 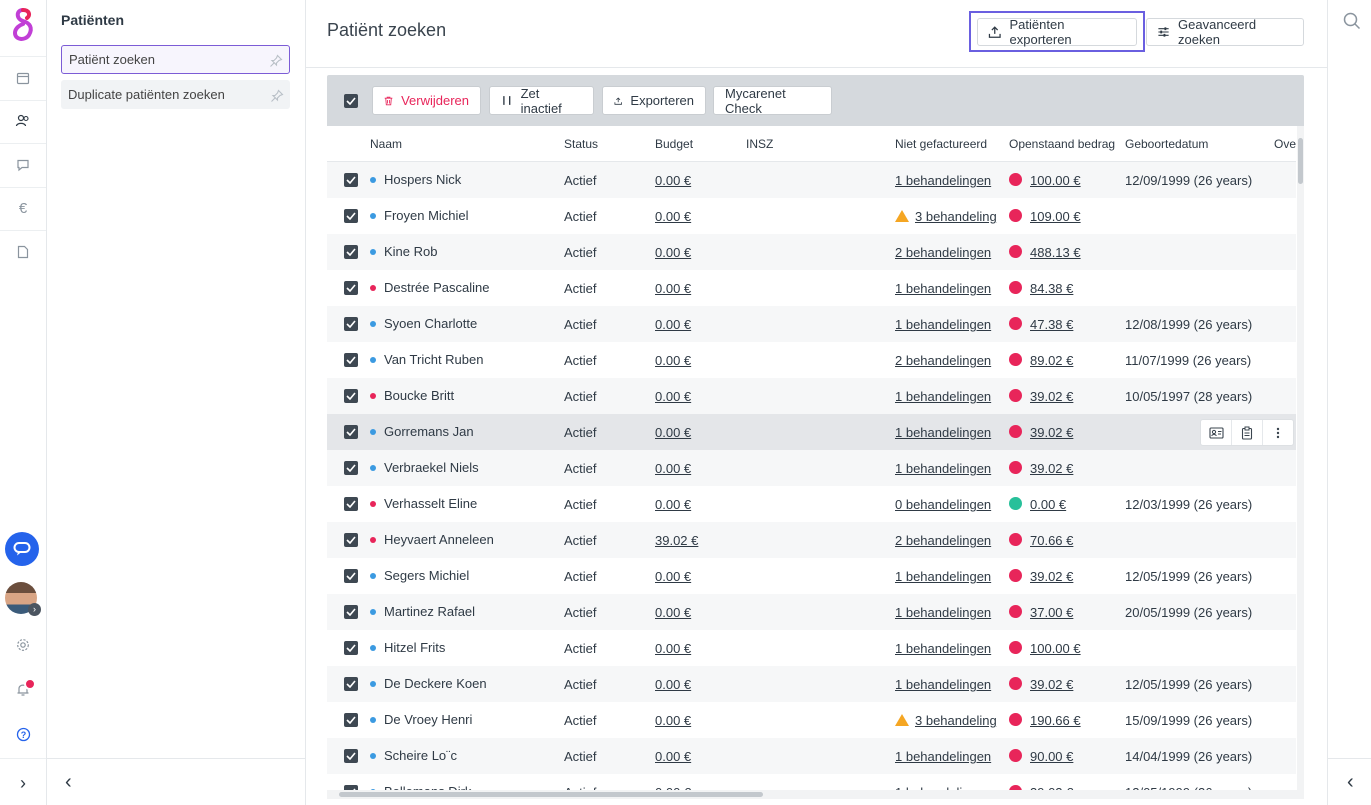 I want to click on patient-name: Van Tricht Ruben, so click(x=434, y=359).